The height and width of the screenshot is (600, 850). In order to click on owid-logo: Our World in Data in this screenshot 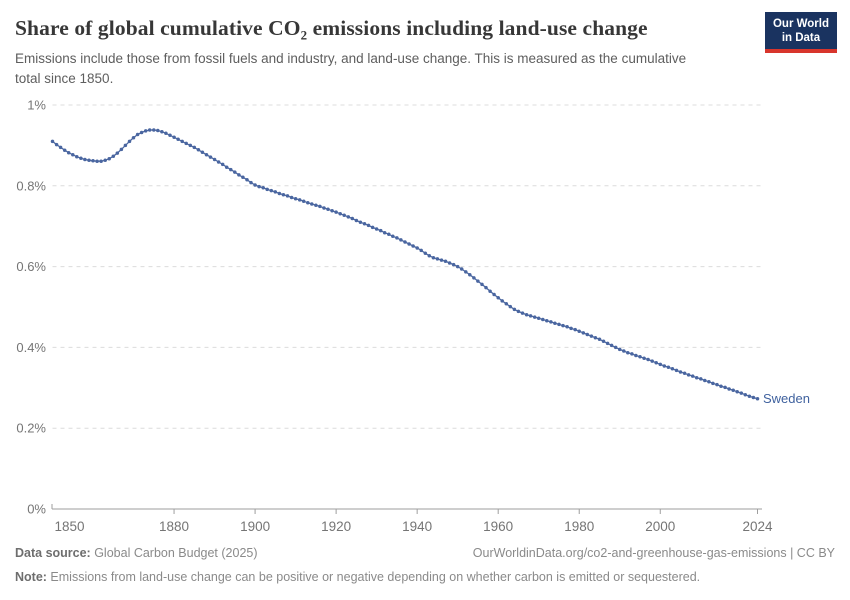, I will do `click(800, 32)`.